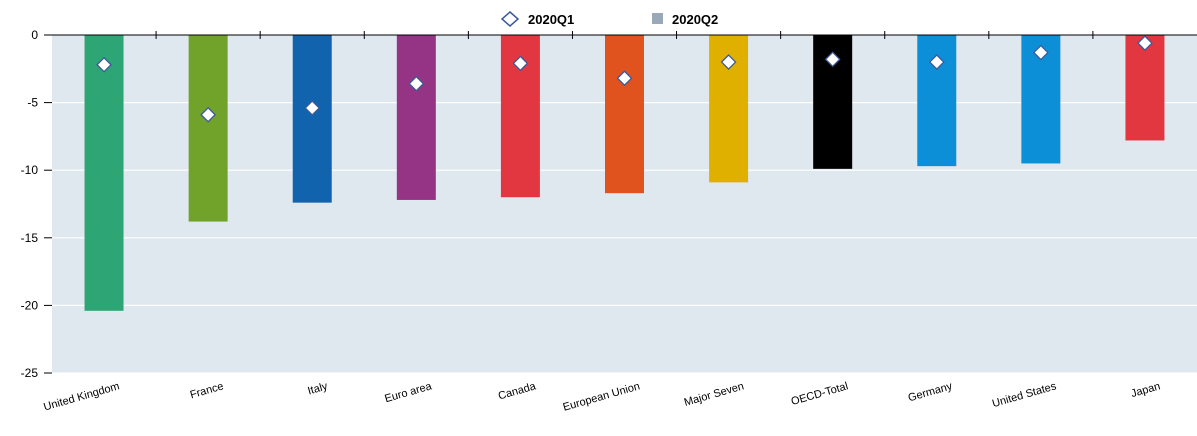 Image resolution: width=1197 pixels, height=436 pixels. What do you see at coordinates (510, 19) in the screenshot?
I see `legend-diamond-icon` at bounding box center [510, 19].